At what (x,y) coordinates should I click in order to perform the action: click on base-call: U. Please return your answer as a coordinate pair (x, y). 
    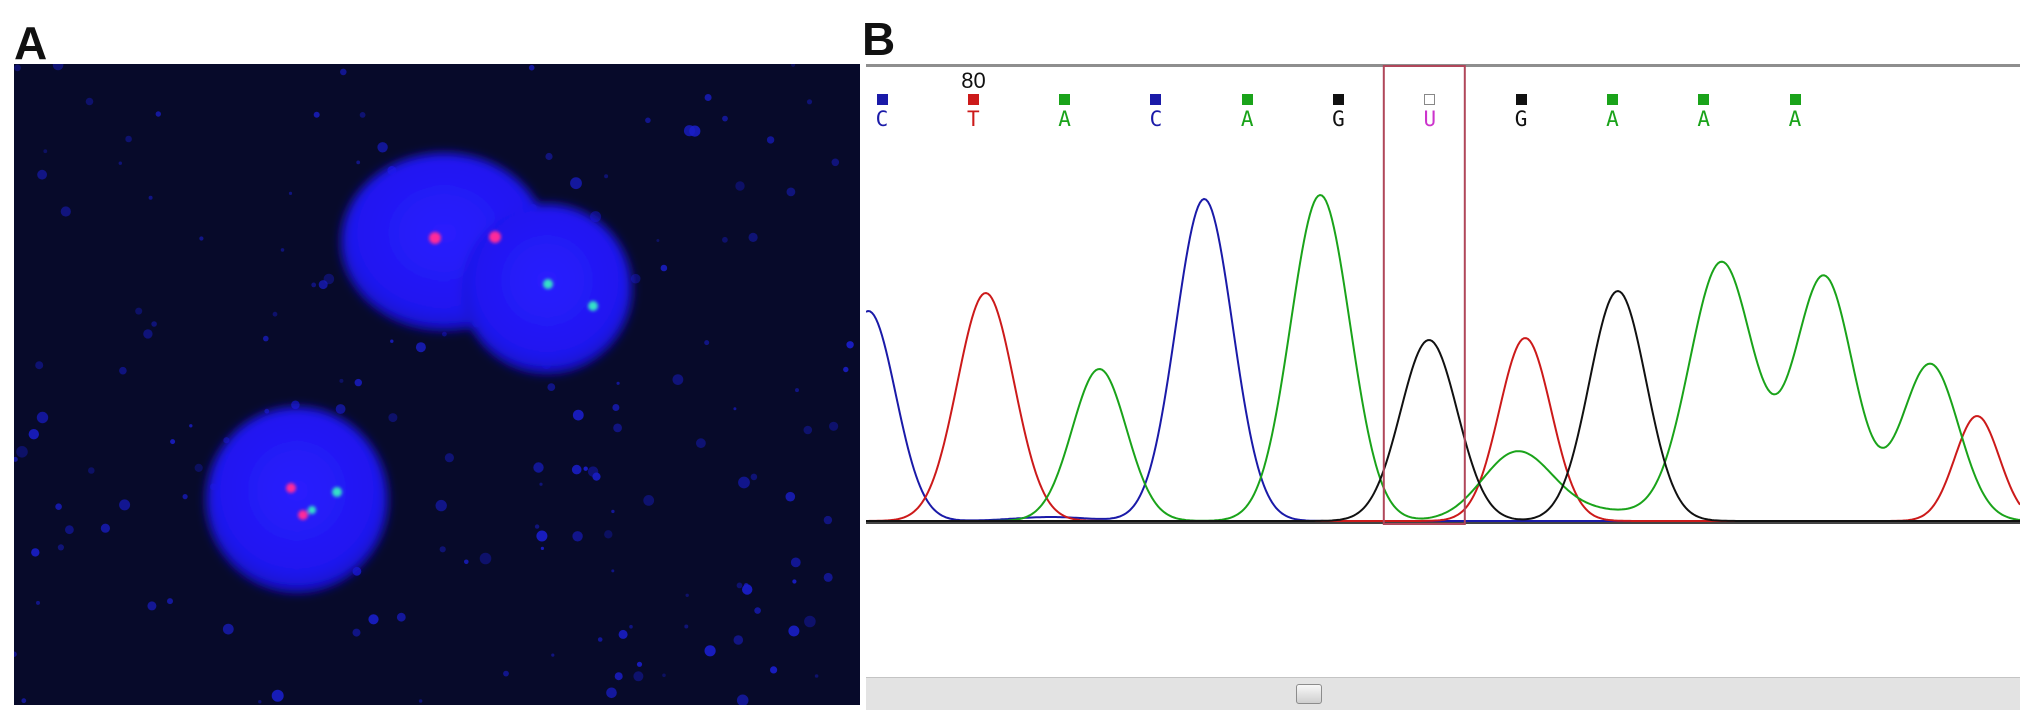
    Looking at the image, I should click on (1430, 112).